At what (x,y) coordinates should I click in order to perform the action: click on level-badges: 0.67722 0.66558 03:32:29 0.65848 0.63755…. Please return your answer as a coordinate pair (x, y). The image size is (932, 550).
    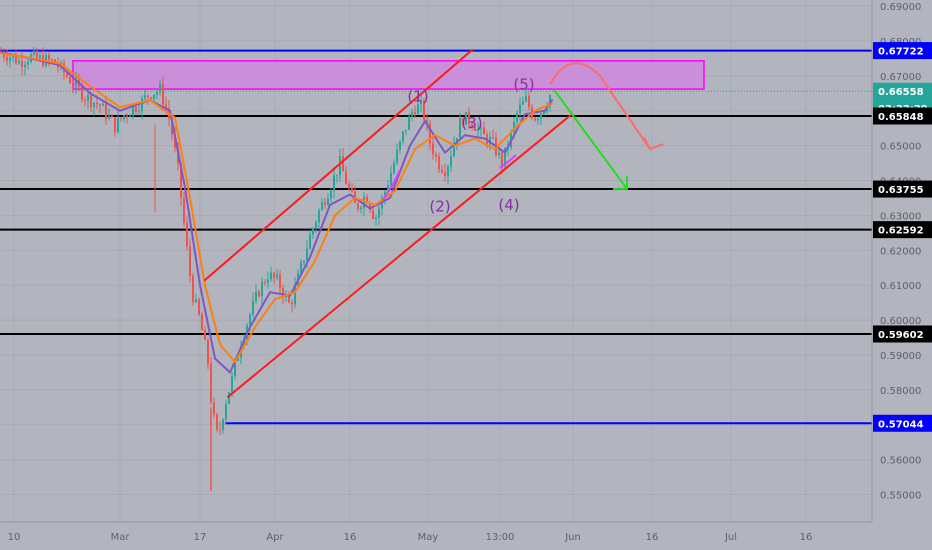
    Looking at the image, I should click on (902, 237).